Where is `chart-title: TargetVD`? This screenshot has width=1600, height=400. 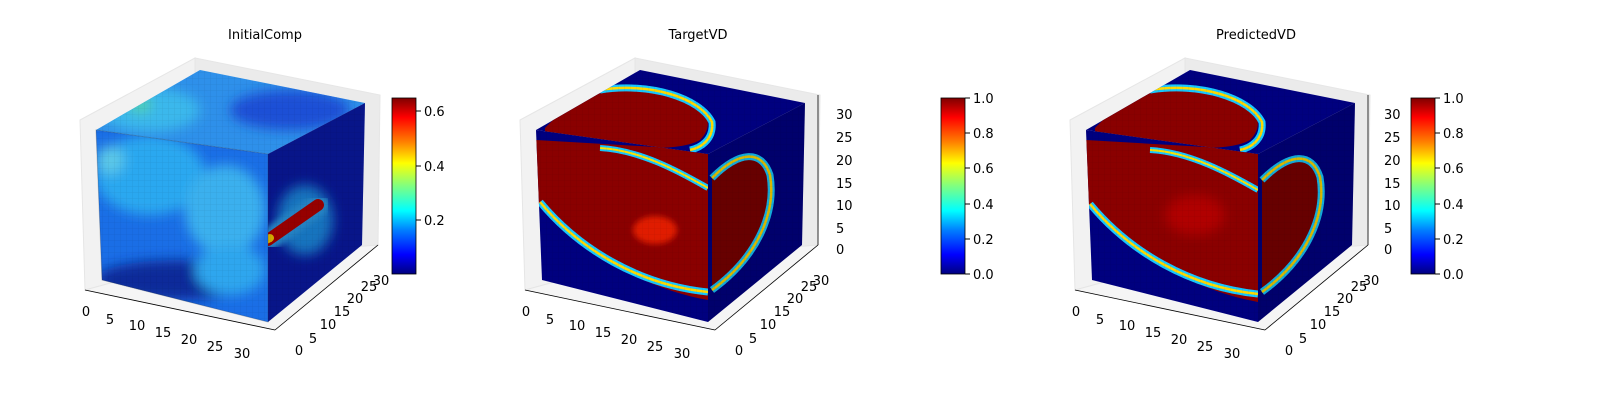 chart-title: TargetVD is located at coordinates (697, 35).